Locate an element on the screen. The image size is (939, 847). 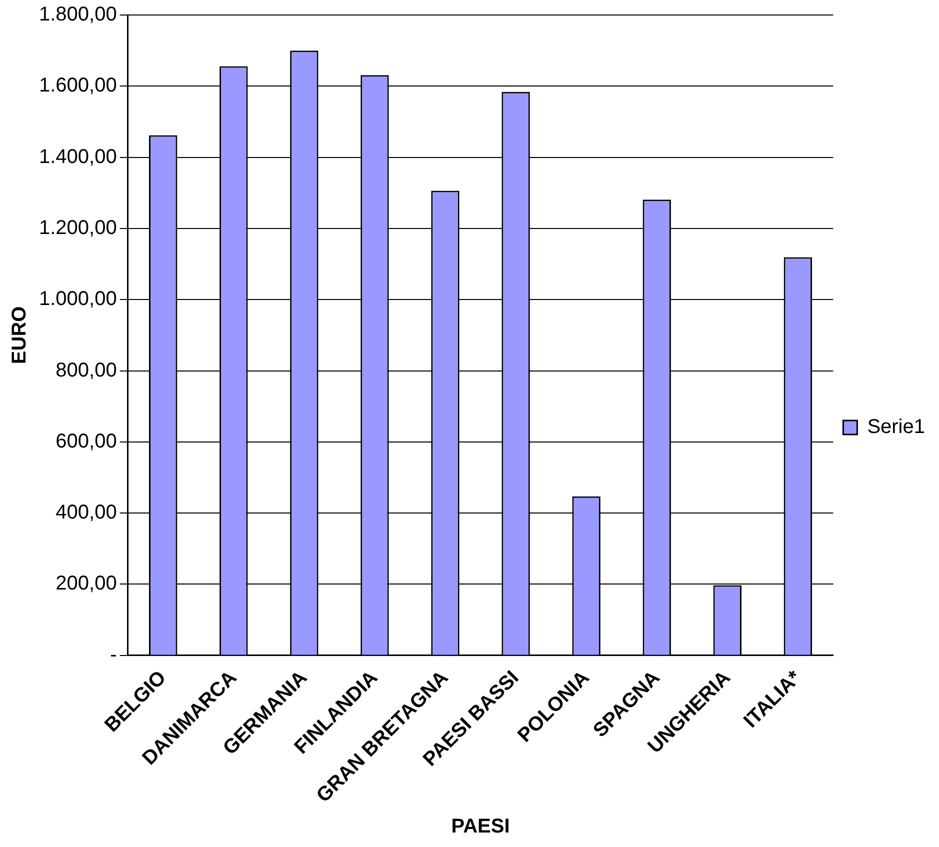
y-tick-label: 1.000,00 is located at coordinates (77, 299).